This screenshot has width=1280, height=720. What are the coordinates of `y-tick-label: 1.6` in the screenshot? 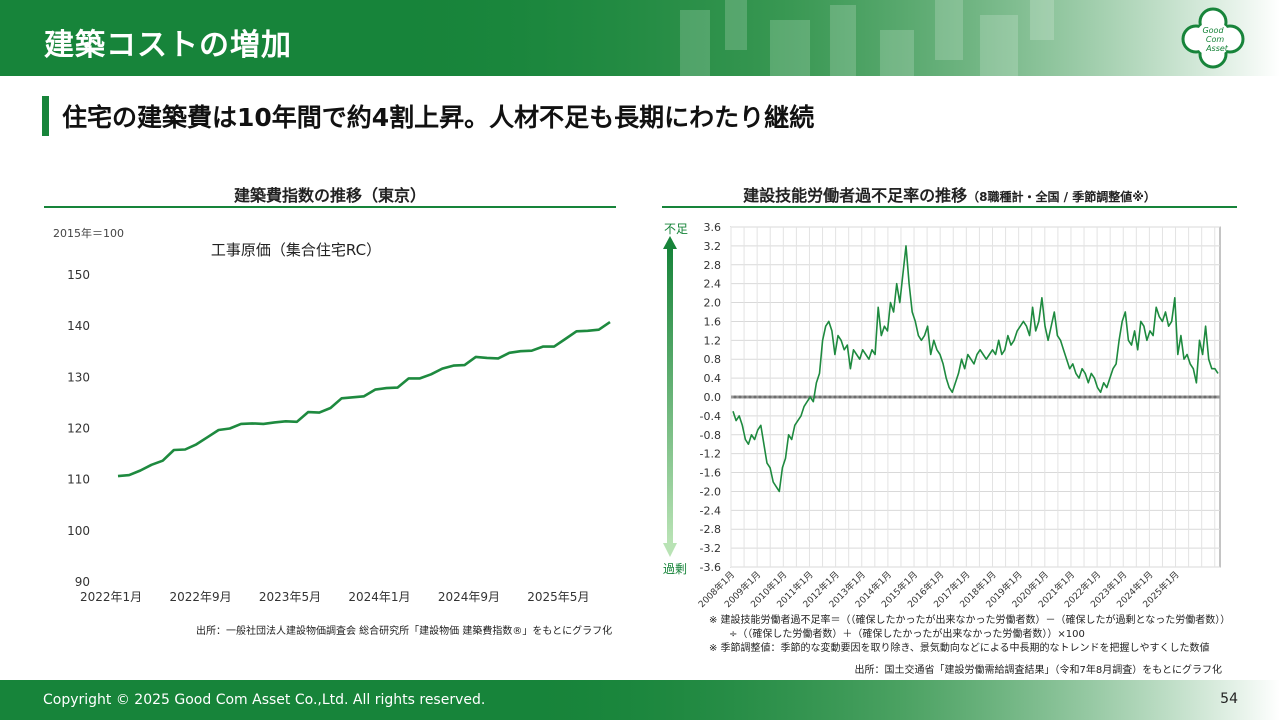 It's located at (713, 321).